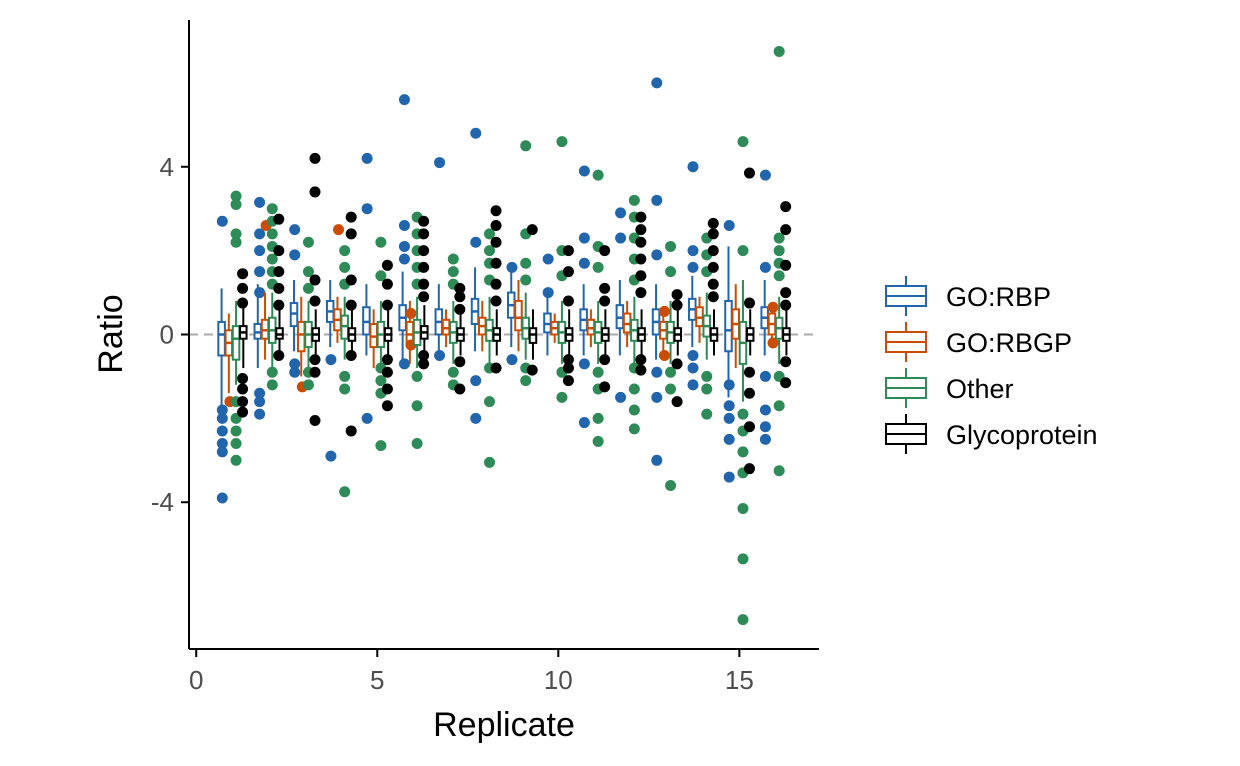 This screenshot has height=766, width=1240. Describe the element at coordinates (504, 725) in the screenshot. I see `x-axis-title: Replicate` at that location.